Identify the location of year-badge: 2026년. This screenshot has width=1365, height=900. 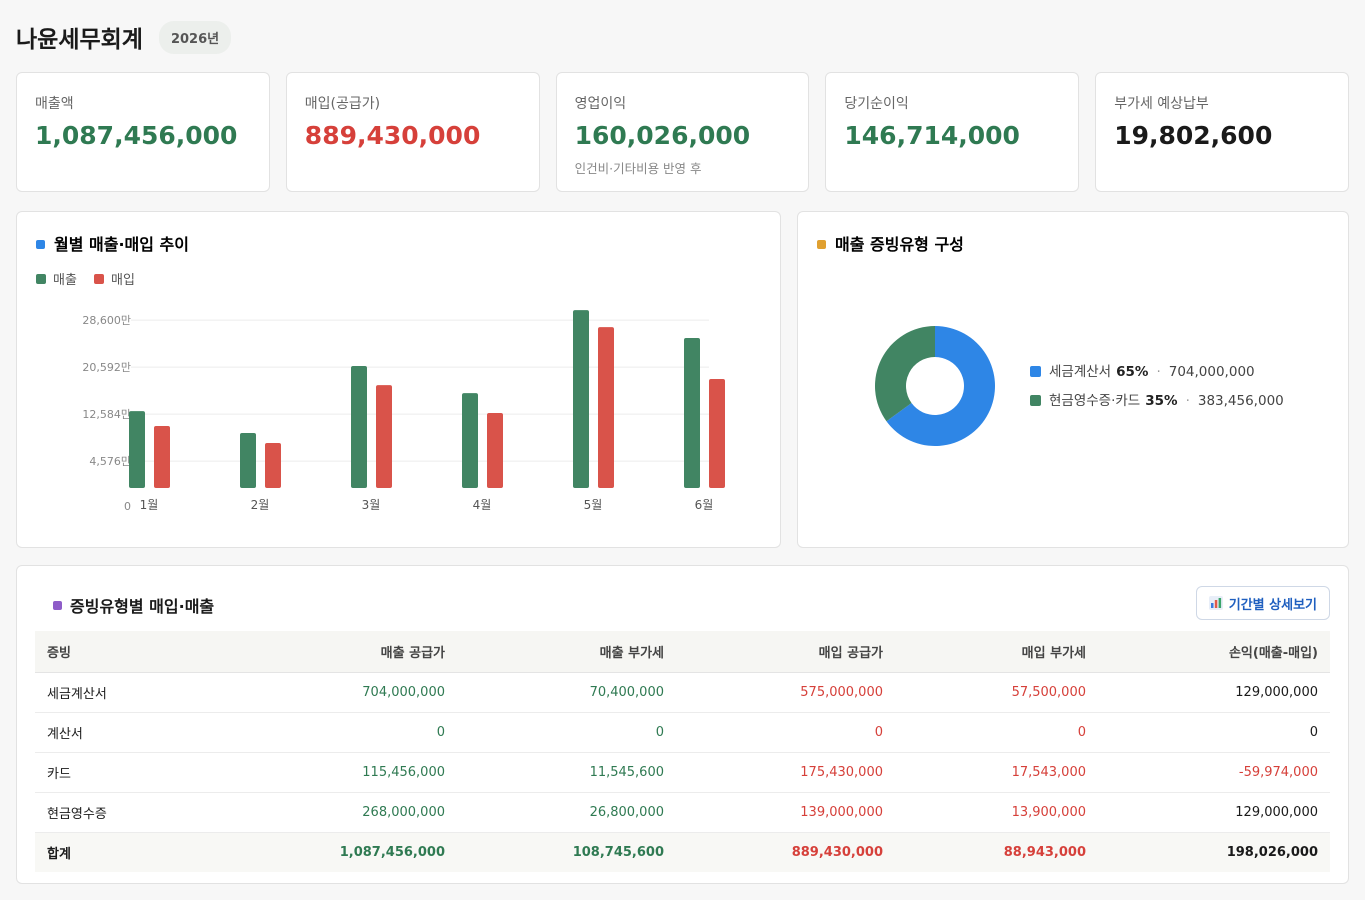
(195, 37).